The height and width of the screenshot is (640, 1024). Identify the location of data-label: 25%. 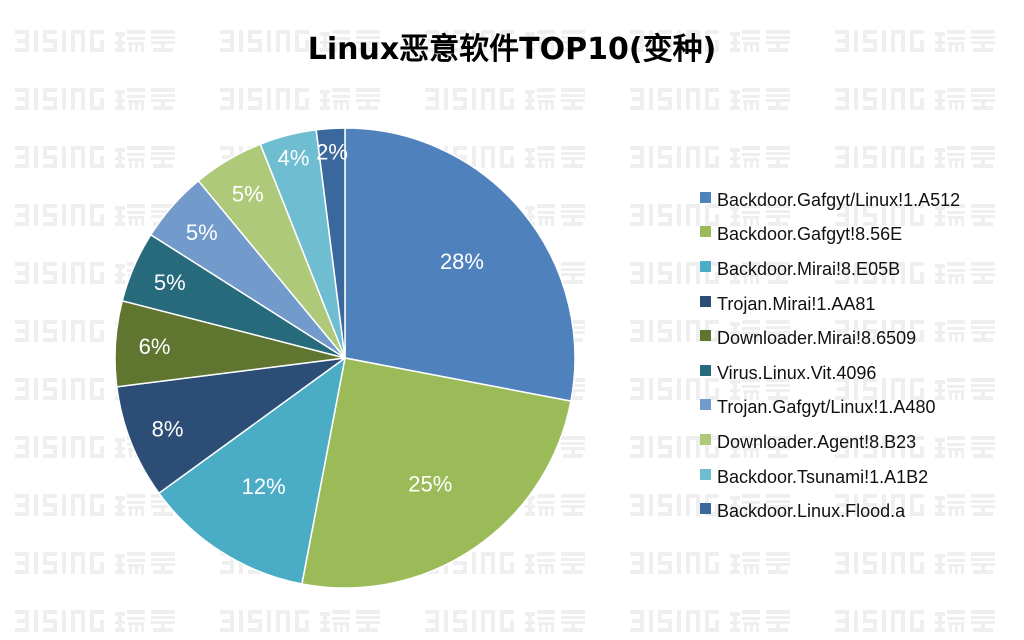
(430, 484).